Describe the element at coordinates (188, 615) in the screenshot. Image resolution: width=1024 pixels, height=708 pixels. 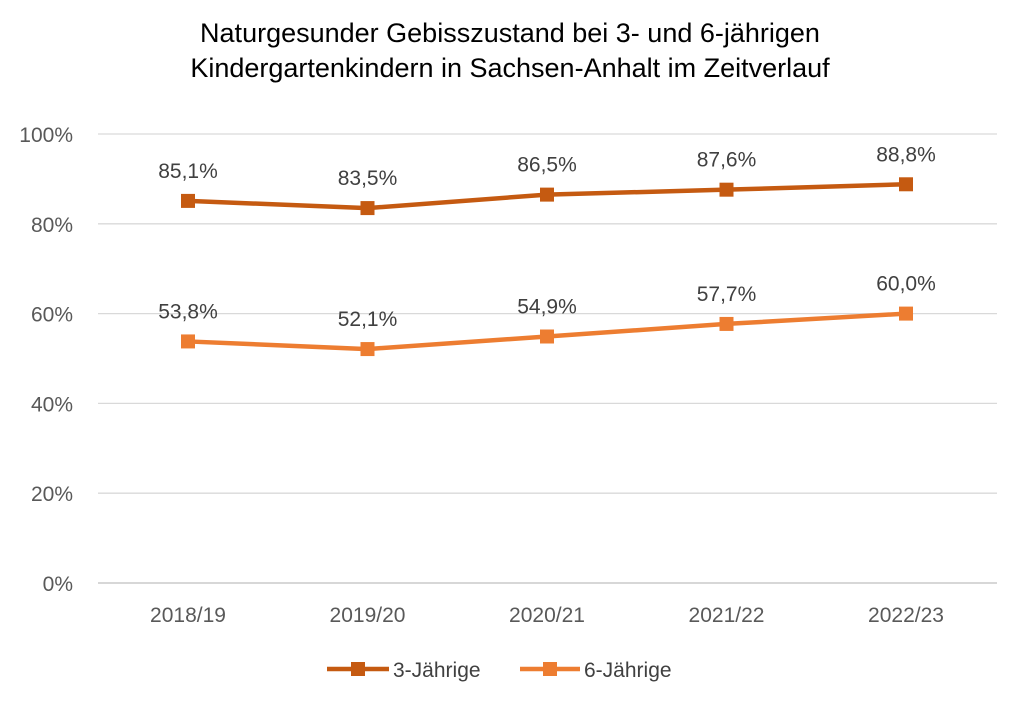
I see `x-tick-label: 2018/19` at that location.